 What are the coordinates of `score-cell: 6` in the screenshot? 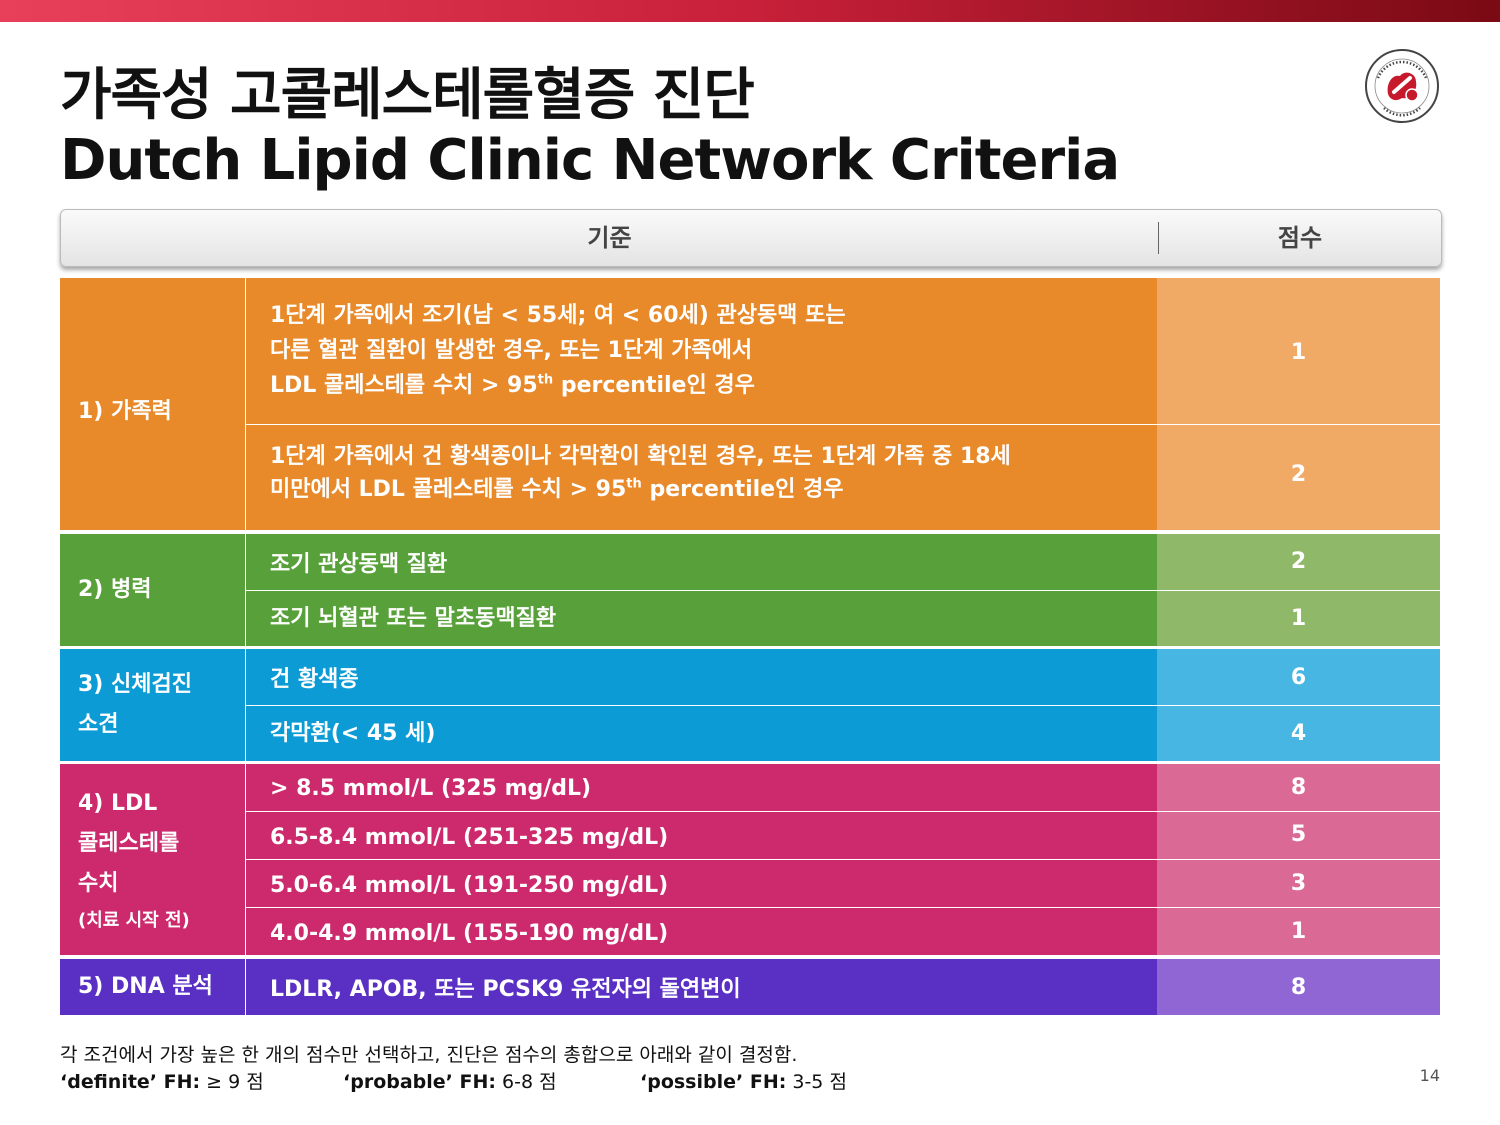 It's located at (1298, 677).